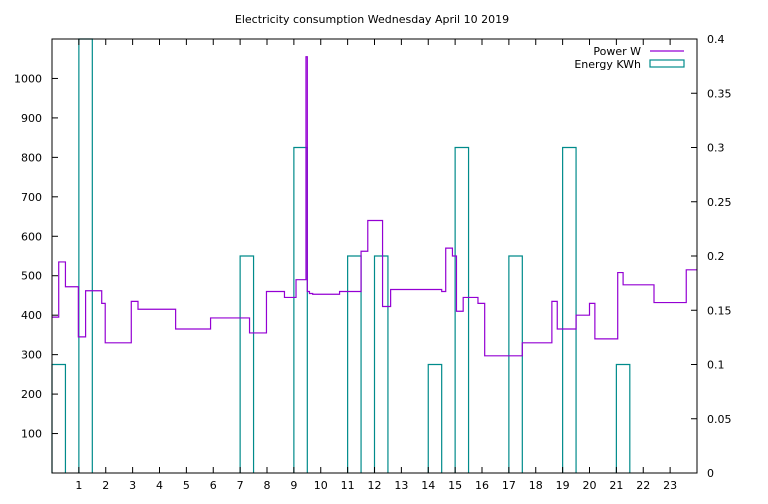  What do you see at coordinates (105, 485) in the screenshot?
I see `x-tick-label: 2` at bounding box center [105, 485].